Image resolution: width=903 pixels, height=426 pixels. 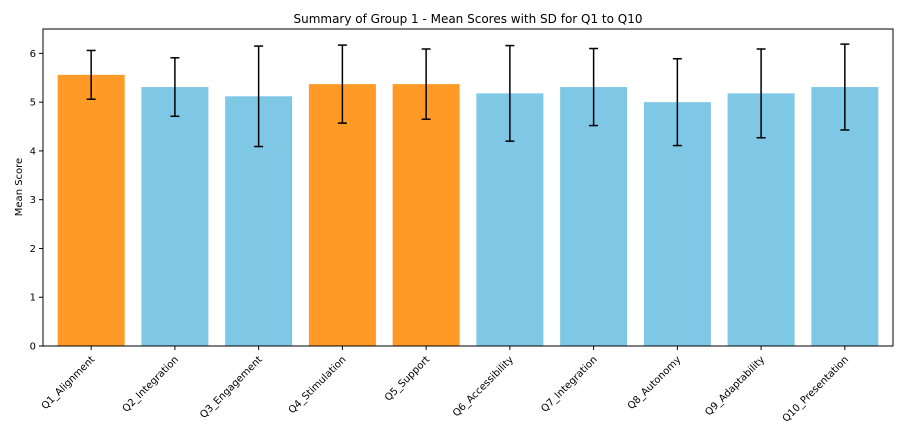 I want to click on x-tick-label: Q9_Adaptability, so click(x=735, y=386).